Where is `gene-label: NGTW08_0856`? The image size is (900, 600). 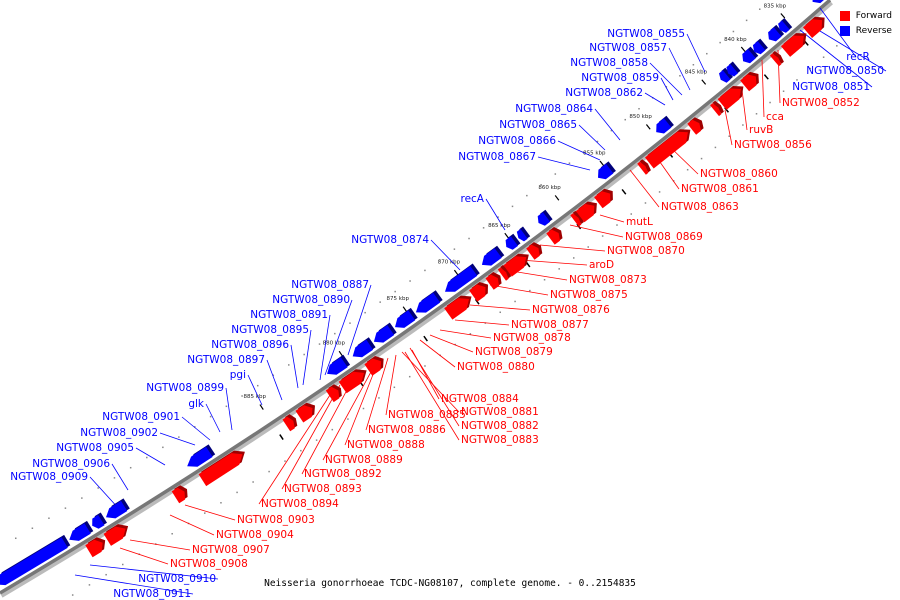
gene-label: NGTW08_0856 is located at coordinates (773, 145).